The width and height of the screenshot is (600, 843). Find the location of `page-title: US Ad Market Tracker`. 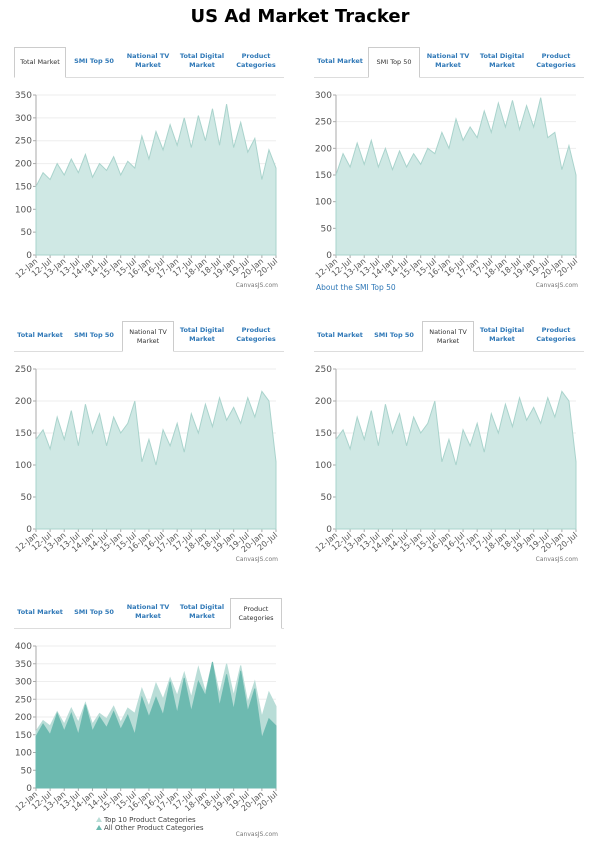

page-title: US Ad Market Tracker is located at coordinates (300, 16).